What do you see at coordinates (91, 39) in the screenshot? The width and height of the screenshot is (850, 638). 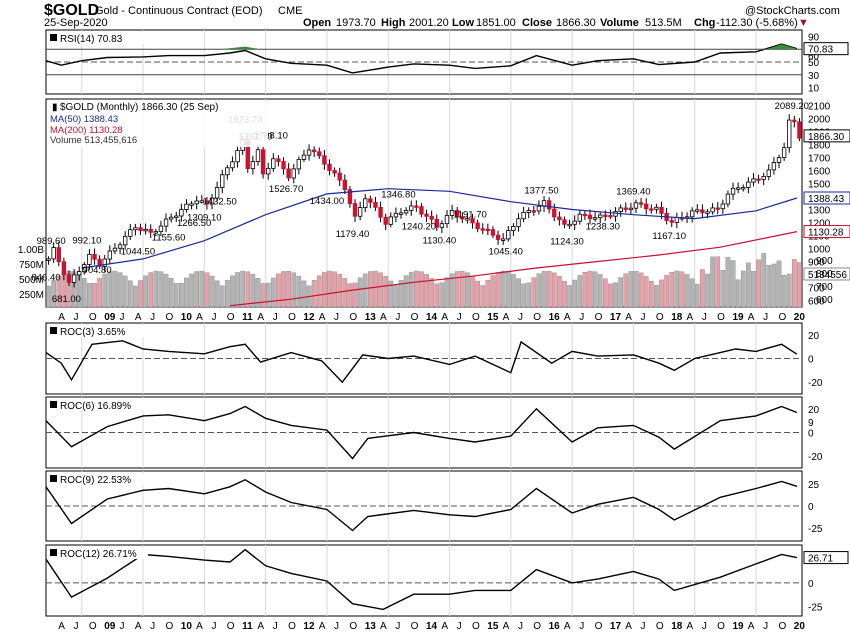 I see `rsi-label: RSI(14) 70.83` at bounding box center [91, 39].